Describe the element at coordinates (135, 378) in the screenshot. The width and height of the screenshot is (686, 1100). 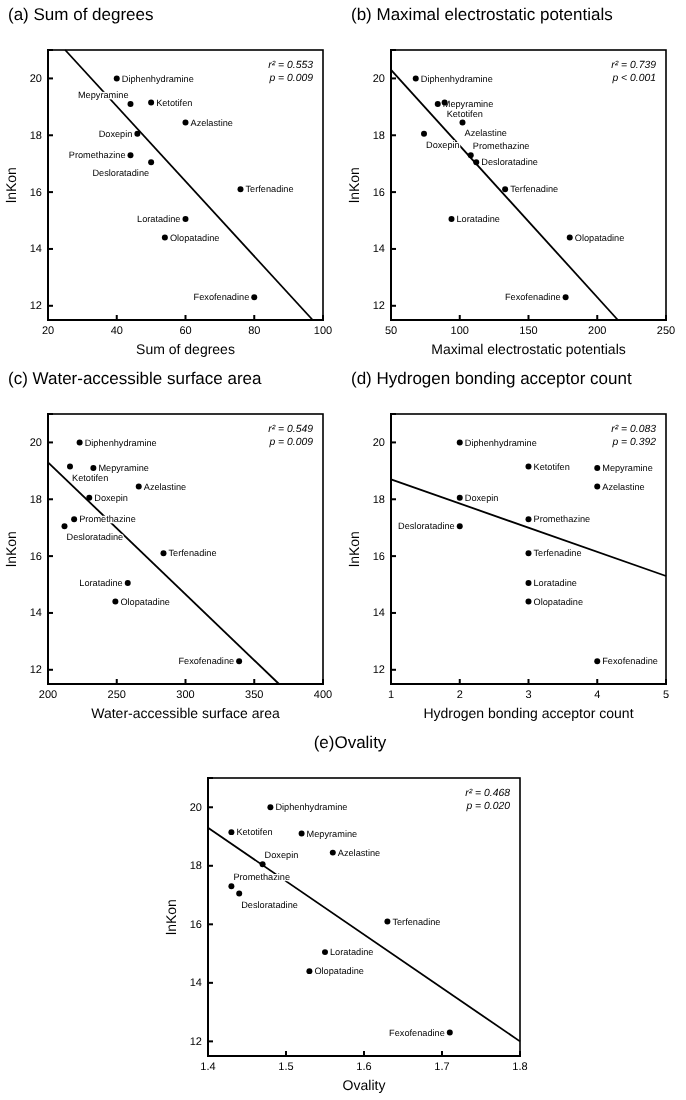
I see `chart-title: (c) Water-accessible surface area` at that location.